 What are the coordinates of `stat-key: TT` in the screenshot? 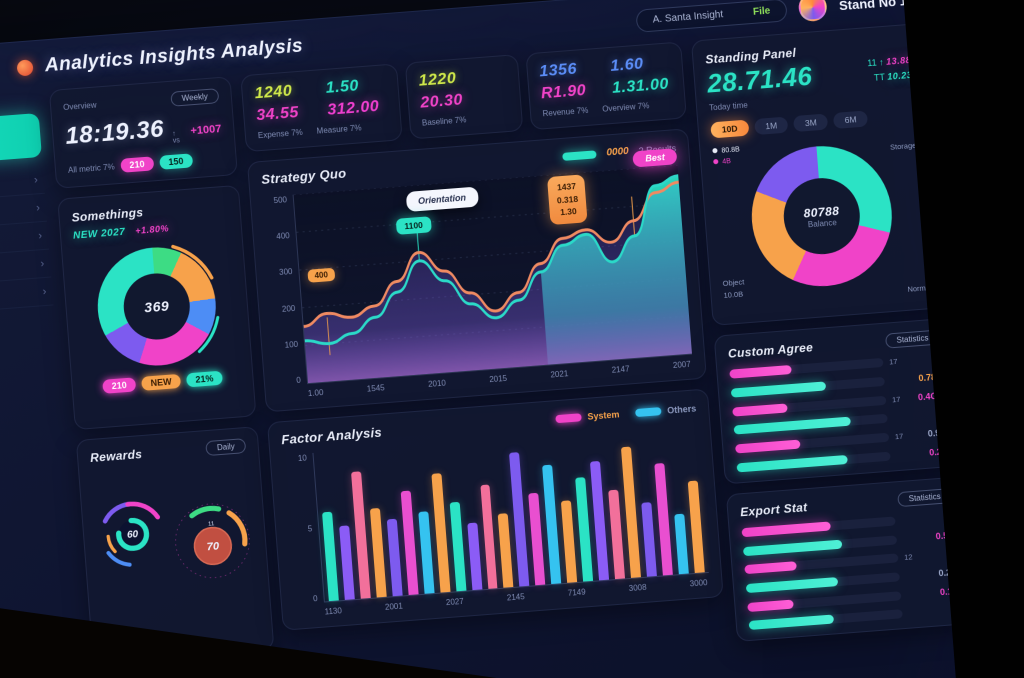 It's located at (879, 78).